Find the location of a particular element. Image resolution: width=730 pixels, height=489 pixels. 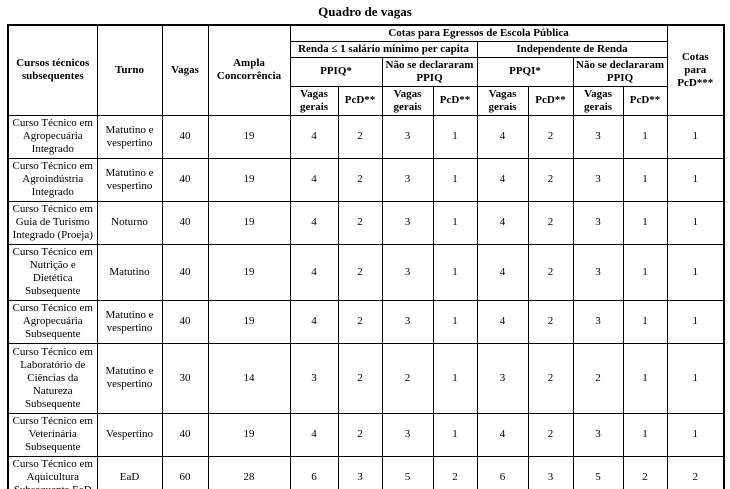

cell-cotas-pcd: 2 is located at coordinates (695, 472).